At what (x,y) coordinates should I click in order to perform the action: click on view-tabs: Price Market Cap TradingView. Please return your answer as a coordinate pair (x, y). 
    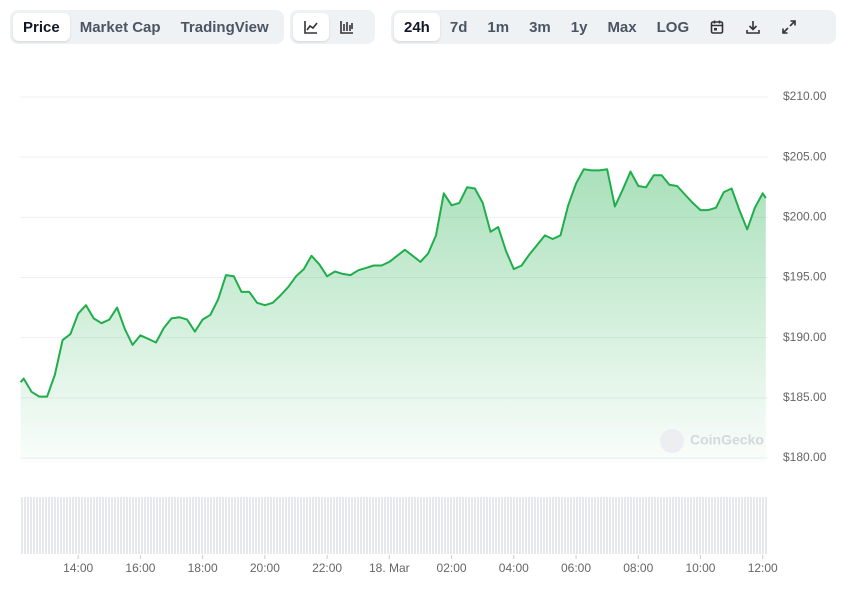
    Looking at the image, I should click on (147, 27).